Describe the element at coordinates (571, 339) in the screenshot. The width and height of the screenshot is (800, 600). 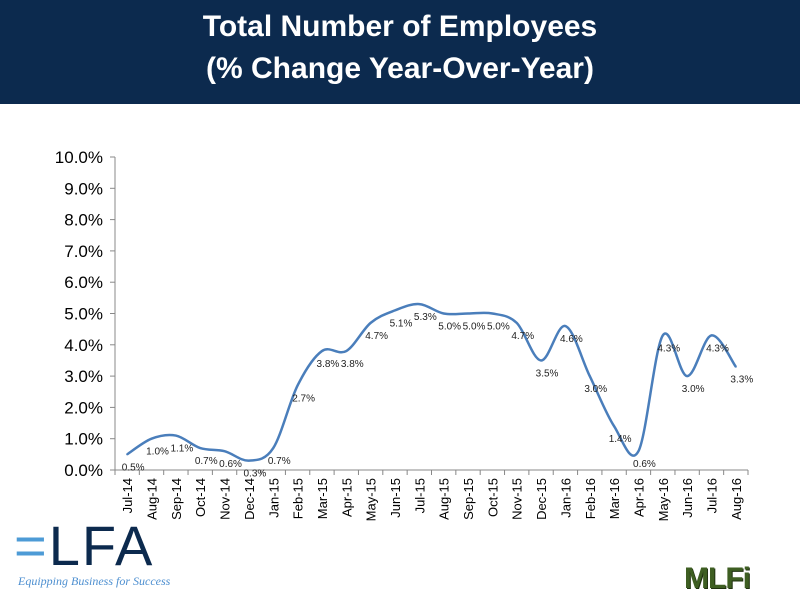
I see `data-label: 4.6%` at that location.